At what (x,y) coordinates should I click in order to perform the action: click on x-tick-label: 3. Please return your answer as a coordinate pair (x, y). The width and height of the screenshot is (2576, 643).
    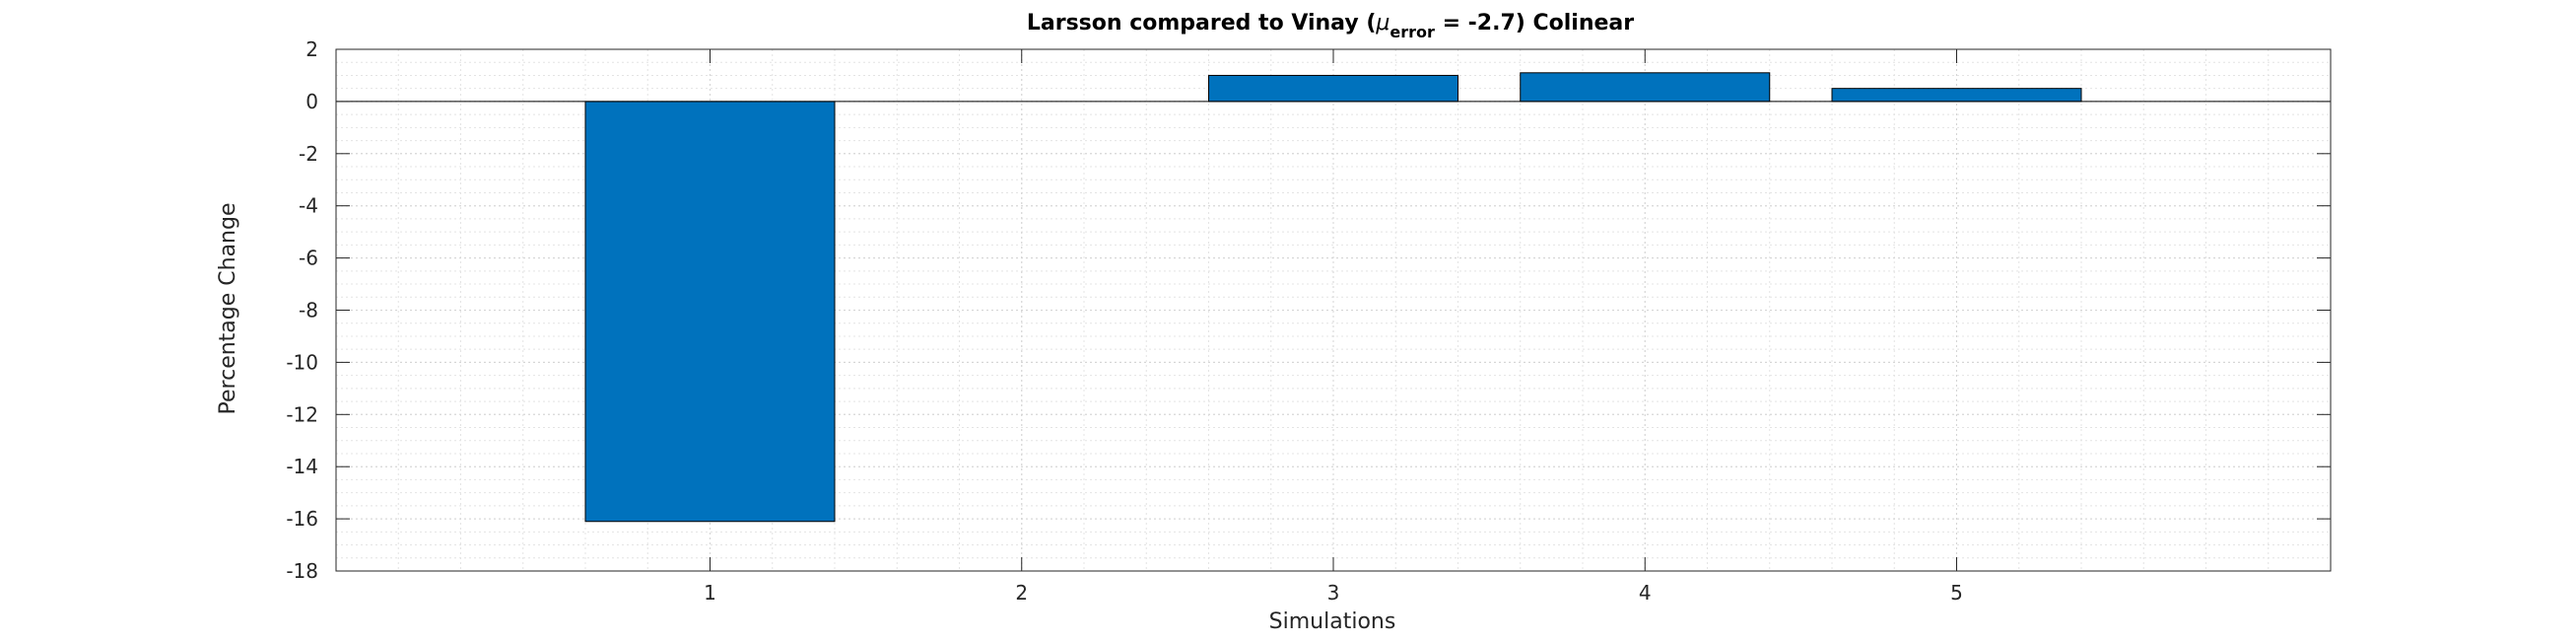
    Looking at the image, I should click on (1334, 593).